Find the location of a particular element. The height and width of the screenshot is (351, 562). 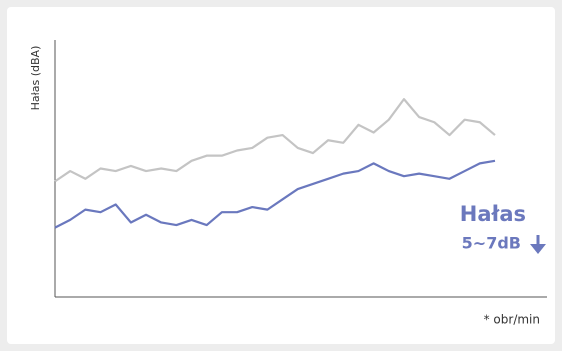

annotation-text: 5~7dB is located at coordinates (491, 243).